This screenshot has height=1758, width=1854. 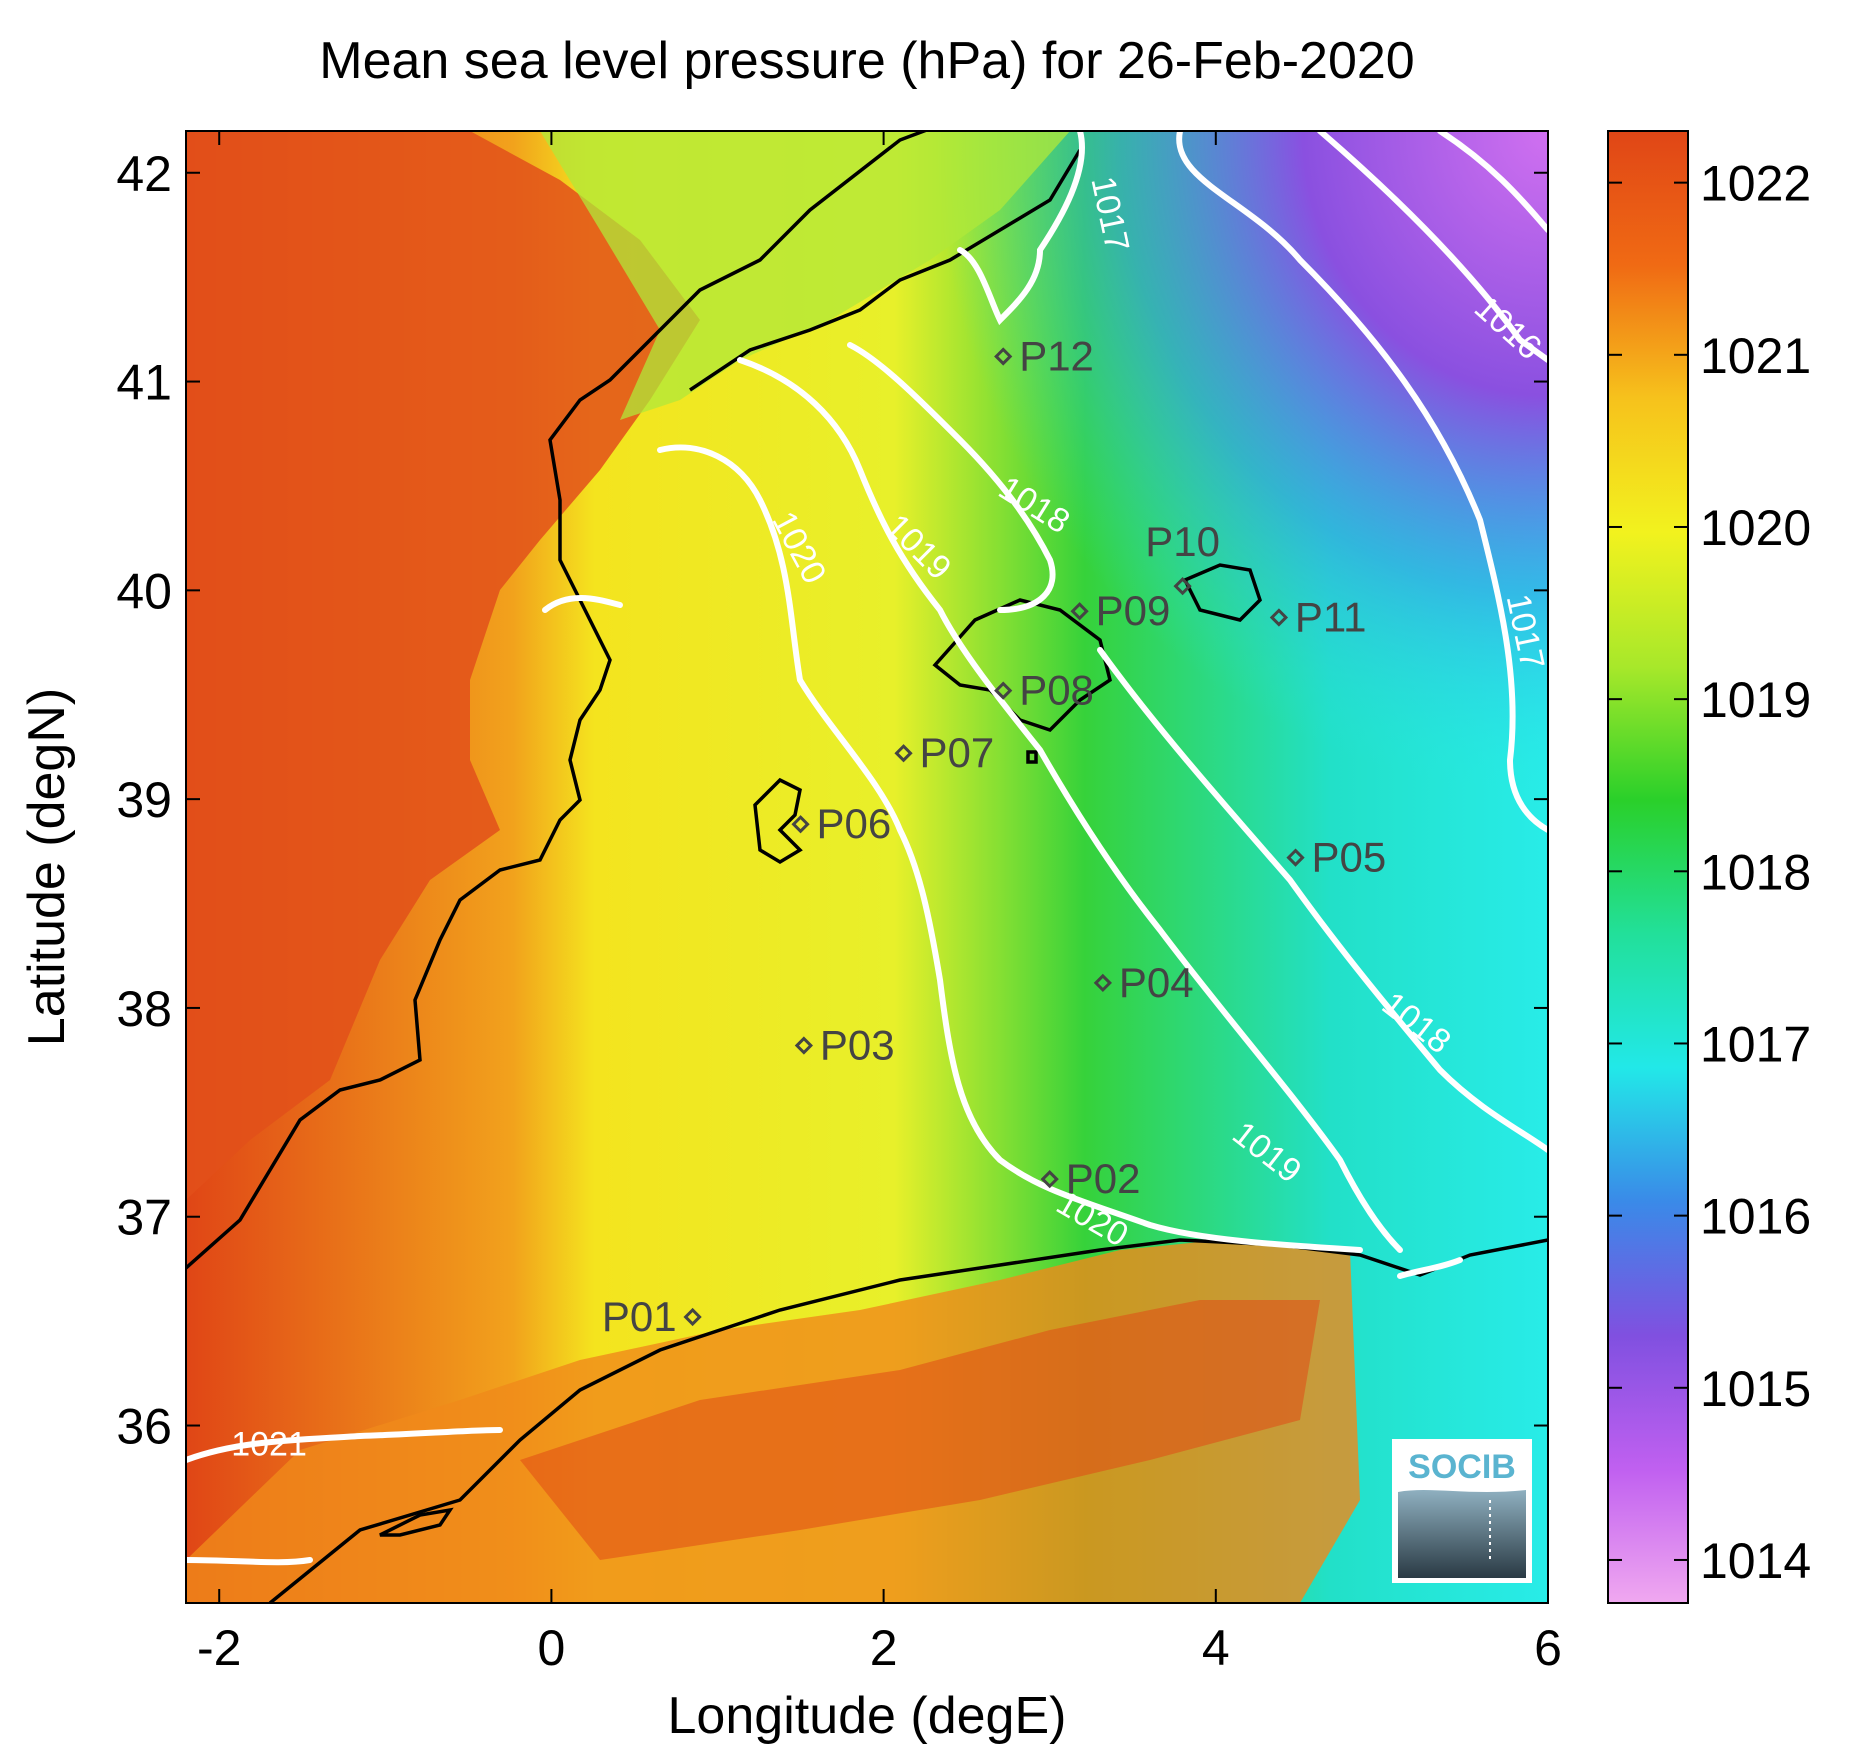 What do you see at coordinates (1349, 857) in the screenshot?
I see `station-label: P05` at bounding box center [1349, 857].